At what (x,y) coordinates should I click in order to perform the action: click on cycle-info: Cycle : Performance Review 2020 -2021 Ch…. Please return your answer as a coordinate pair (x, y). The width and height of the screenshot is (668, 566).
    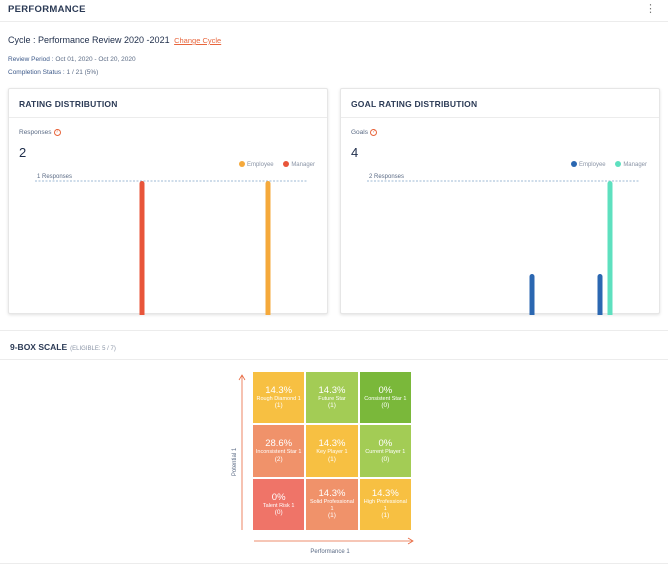
    Looking at the image, I should click on (114, 40).